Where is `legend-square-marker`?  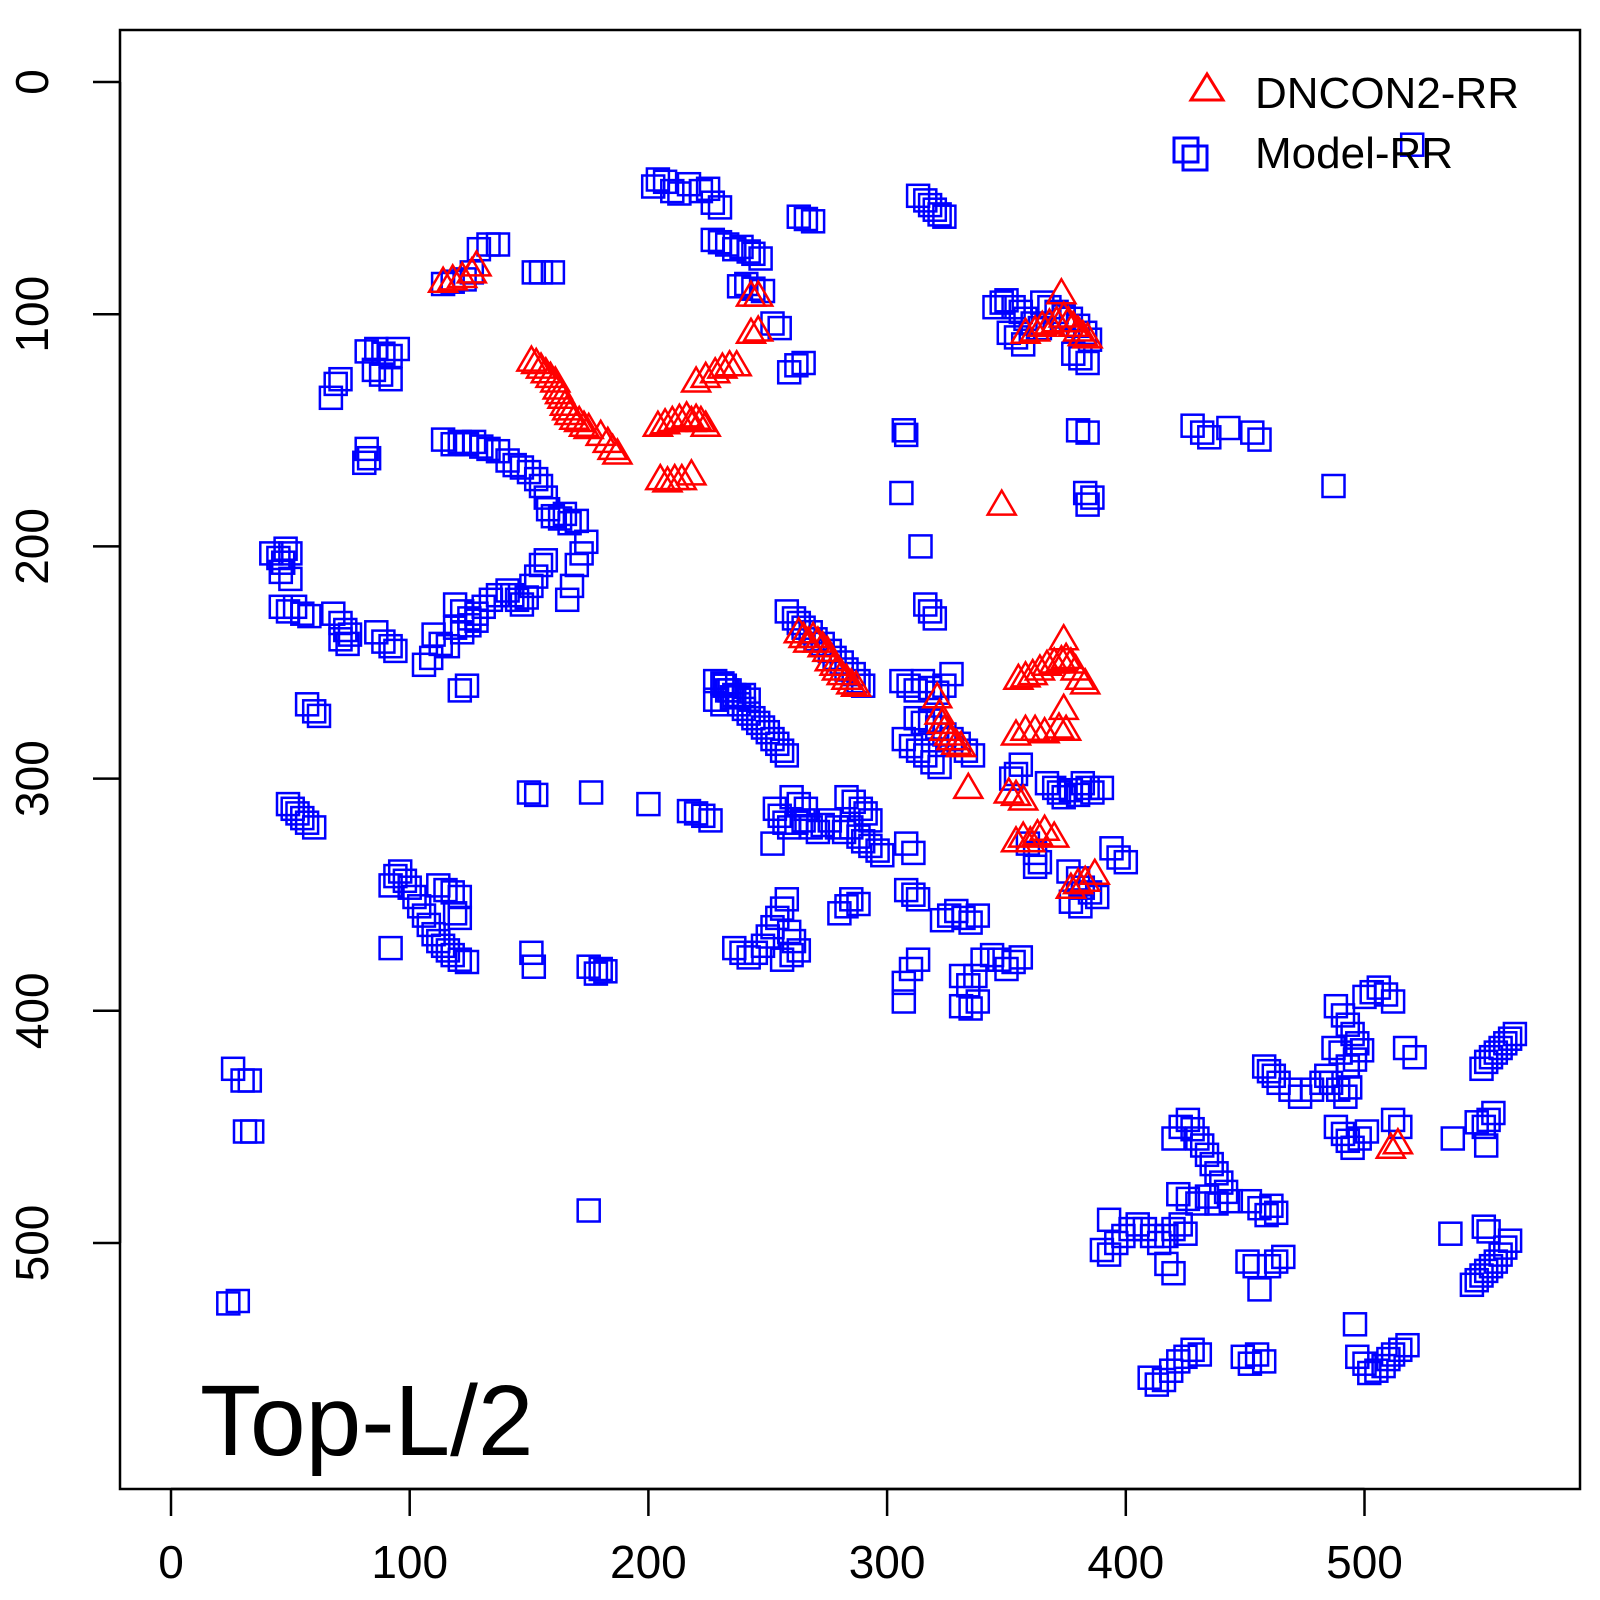
legend-square-marker is located at coordinates (1186, 150).